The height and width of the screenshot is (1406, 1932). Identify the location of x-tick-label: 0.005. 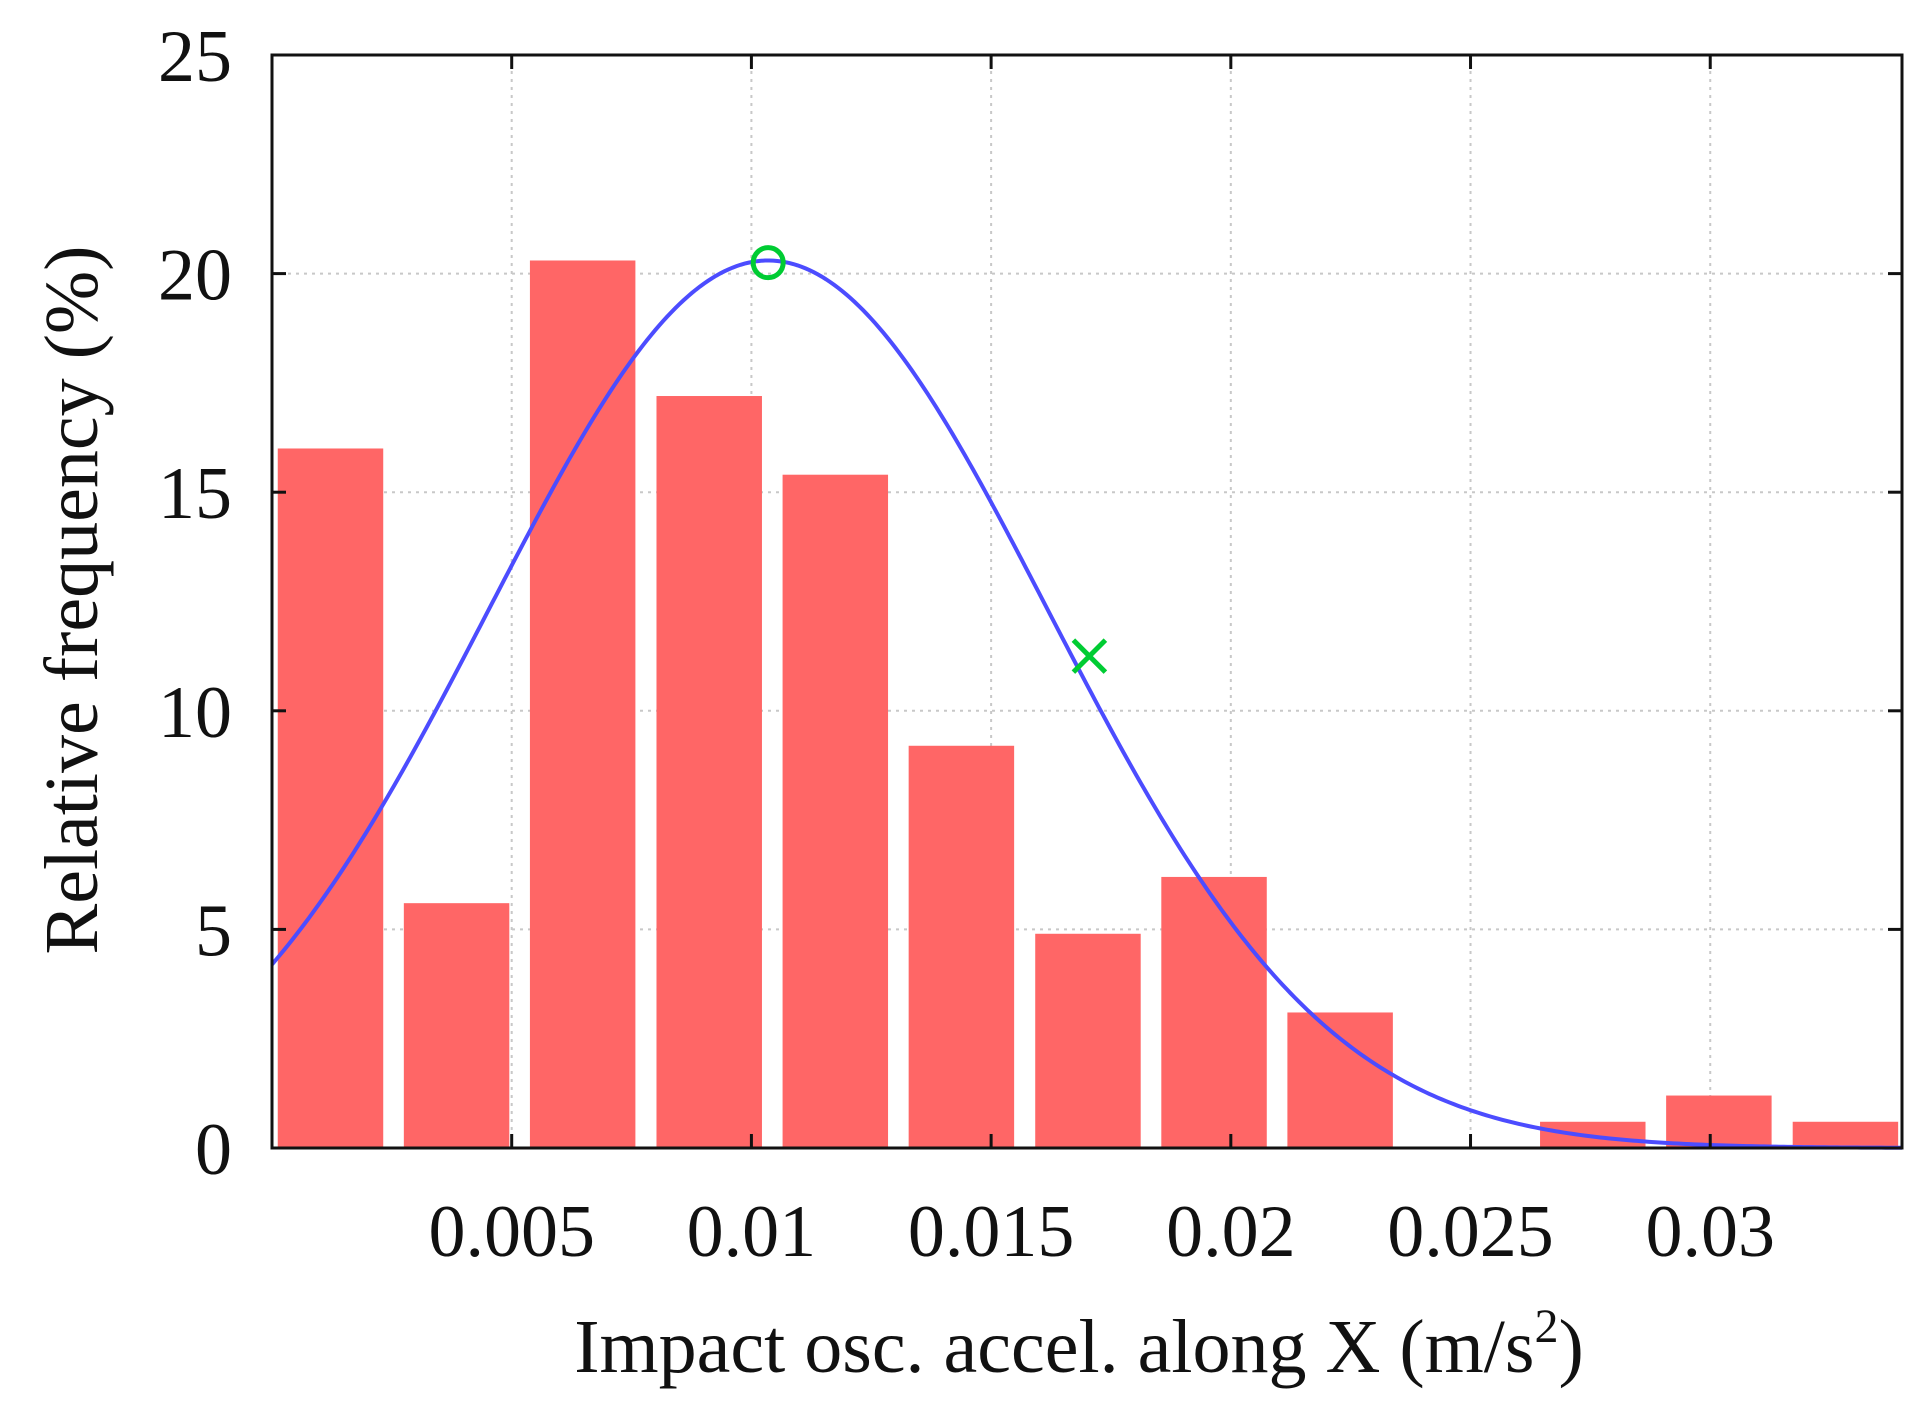
(511, 1232).